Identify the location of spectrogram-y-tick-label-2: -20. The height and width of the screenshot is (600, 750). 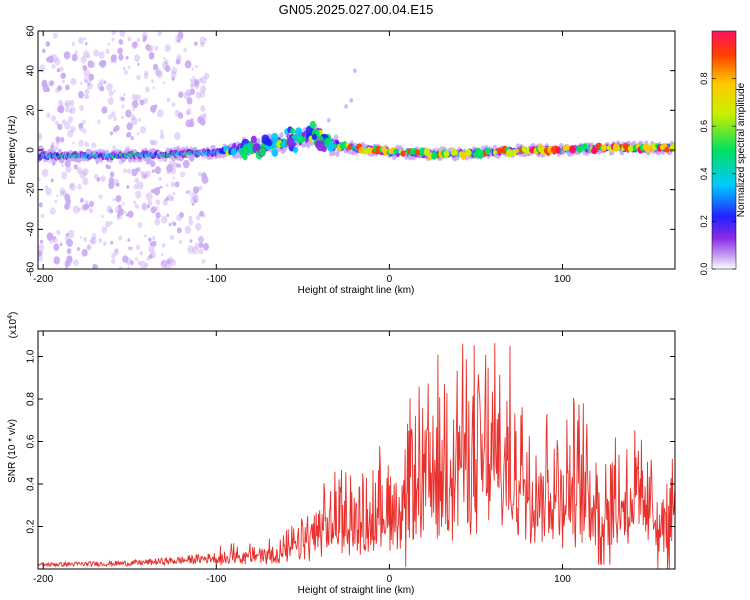
(31, 189).